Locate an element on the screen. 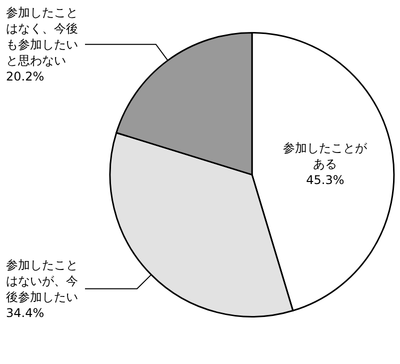 This screenshot has height=364, width=400. slice-label: 参加したことはなく、今後も参加したいと思わない is located at coordinates (42, 36).